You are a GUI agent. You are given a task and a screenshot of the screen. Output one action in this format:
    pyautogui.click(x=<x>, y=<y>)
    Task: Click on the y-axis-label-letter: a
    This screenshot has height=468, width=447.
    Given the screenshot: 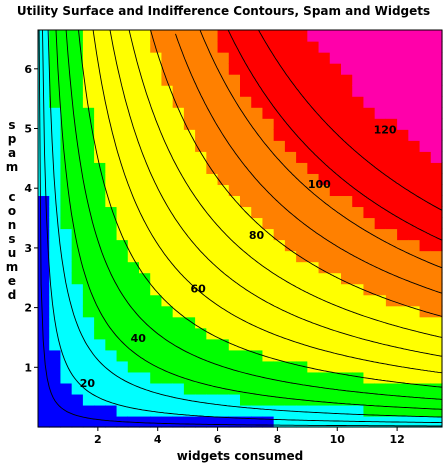 What is the action you would take?
    pyautogui.click(x=12, y=153)
    